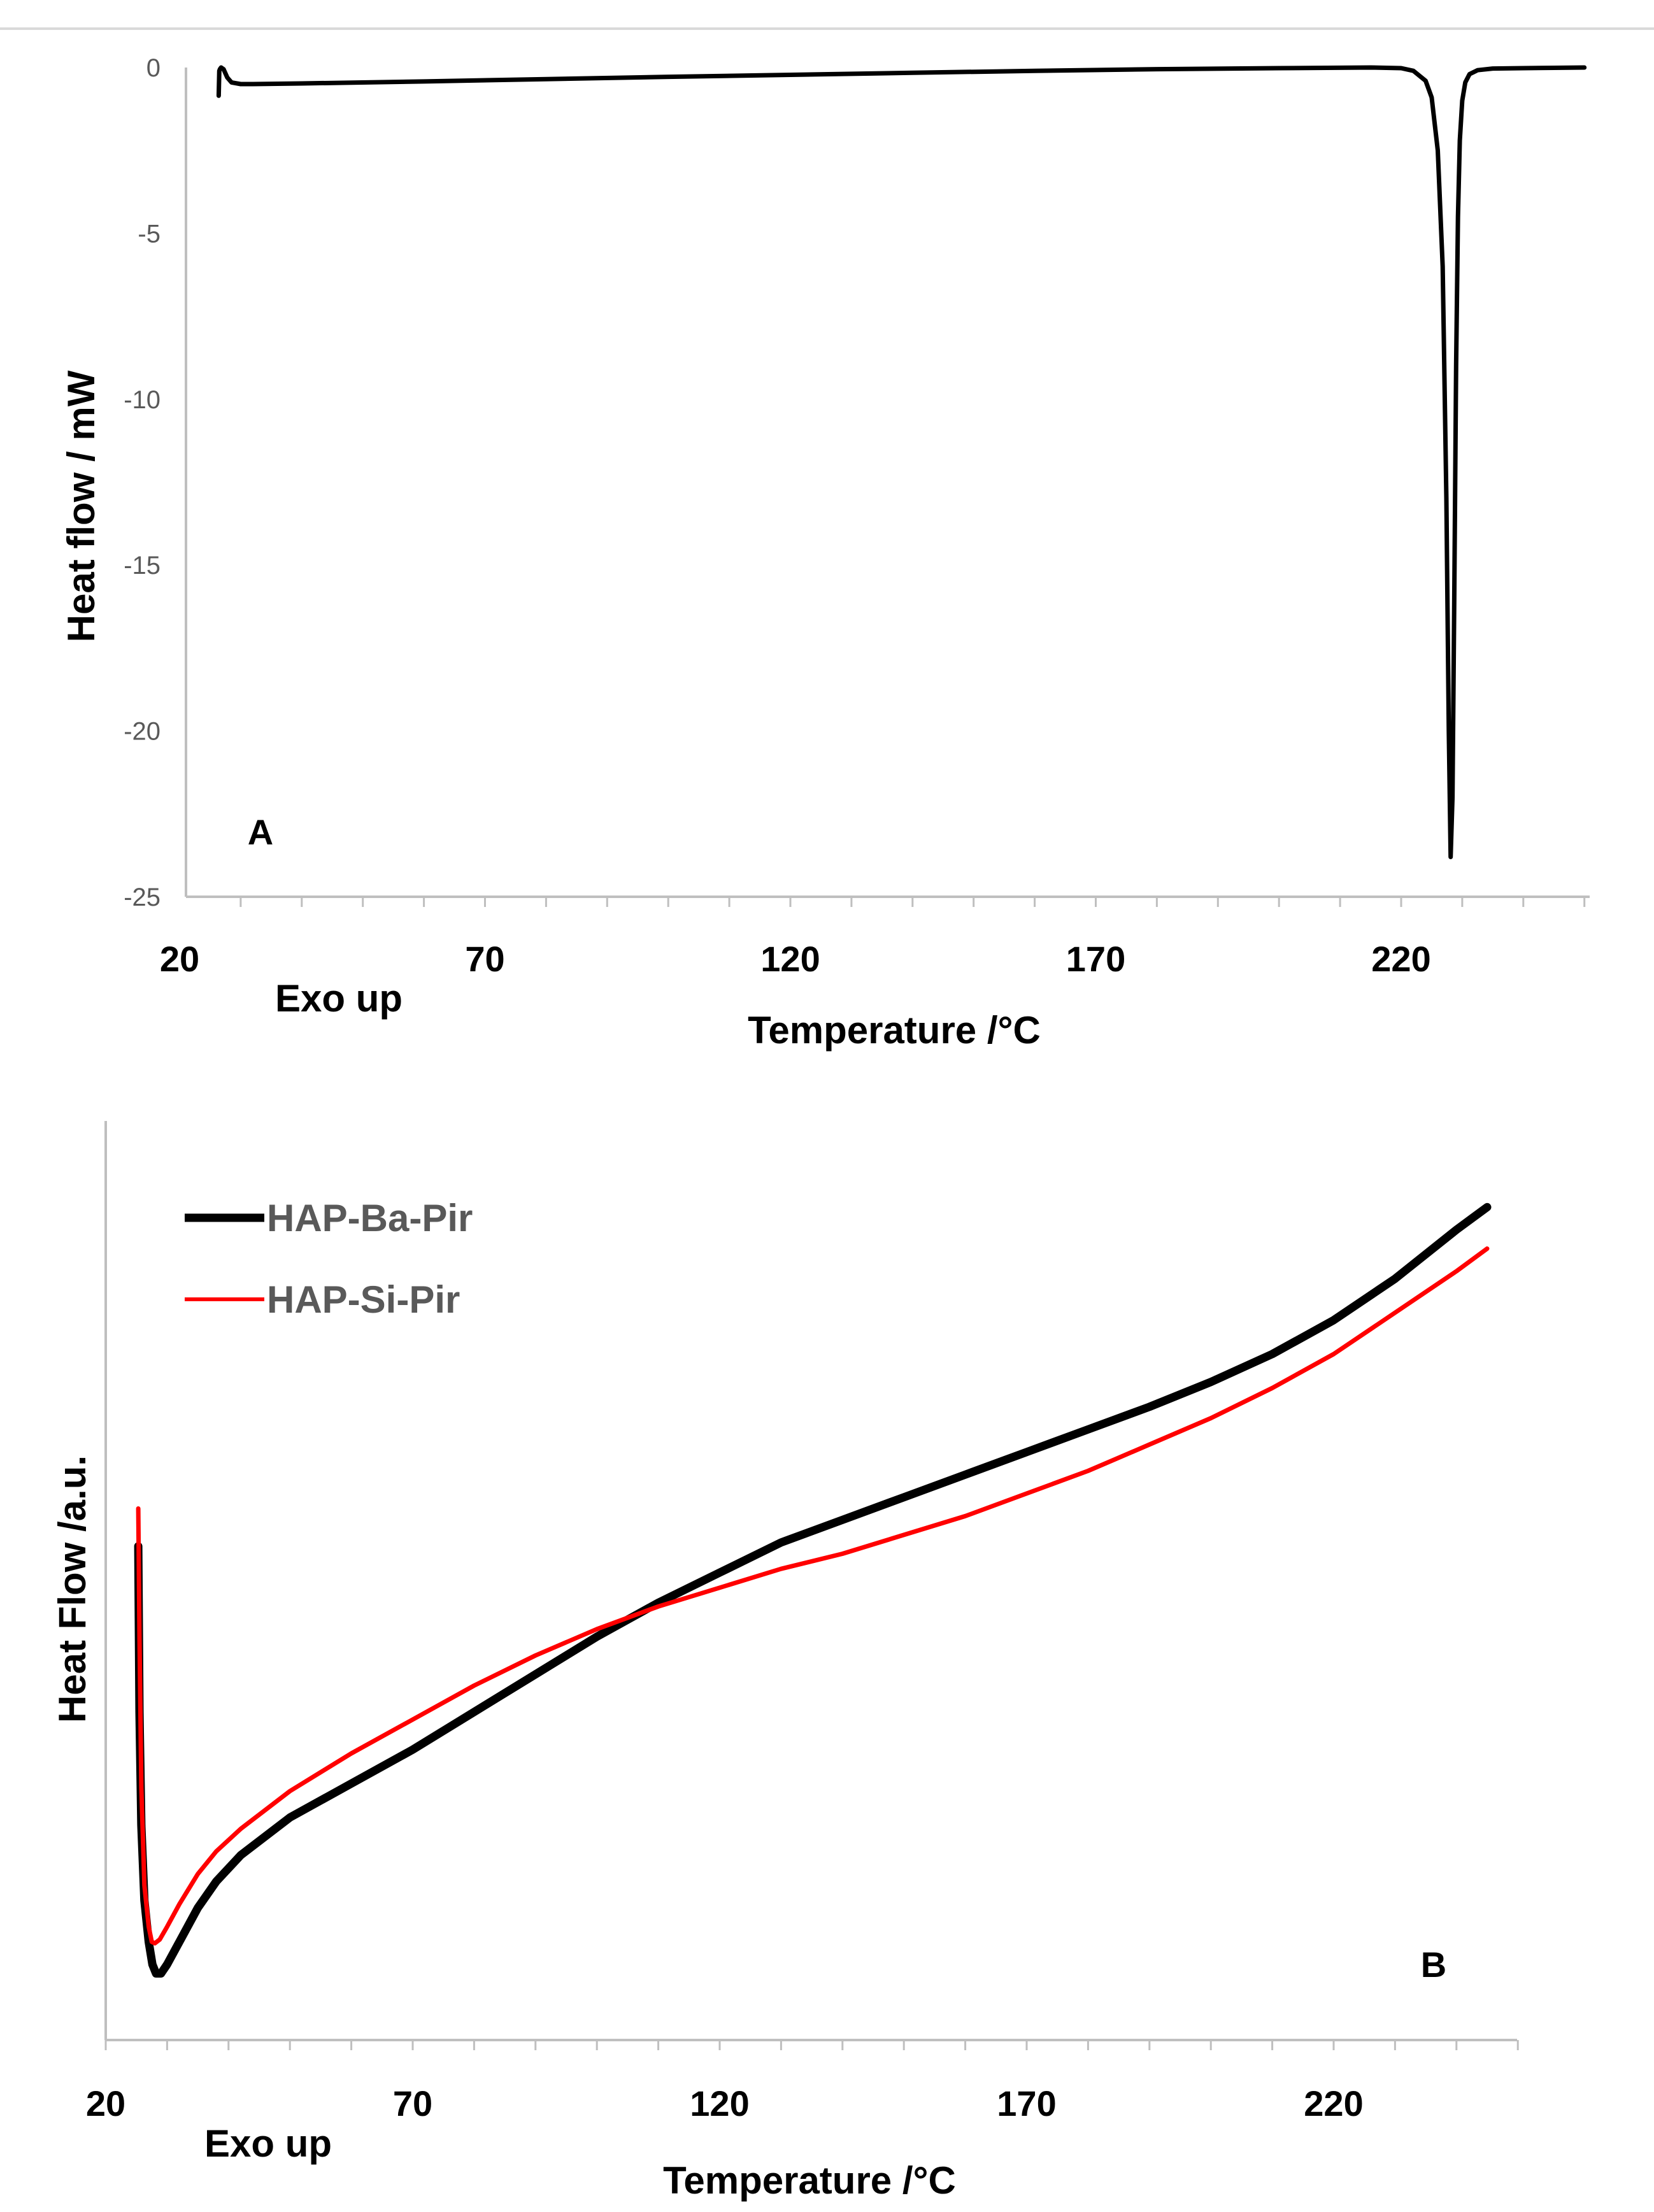  I want to click on panel-label-a: A, so click(260, 832).